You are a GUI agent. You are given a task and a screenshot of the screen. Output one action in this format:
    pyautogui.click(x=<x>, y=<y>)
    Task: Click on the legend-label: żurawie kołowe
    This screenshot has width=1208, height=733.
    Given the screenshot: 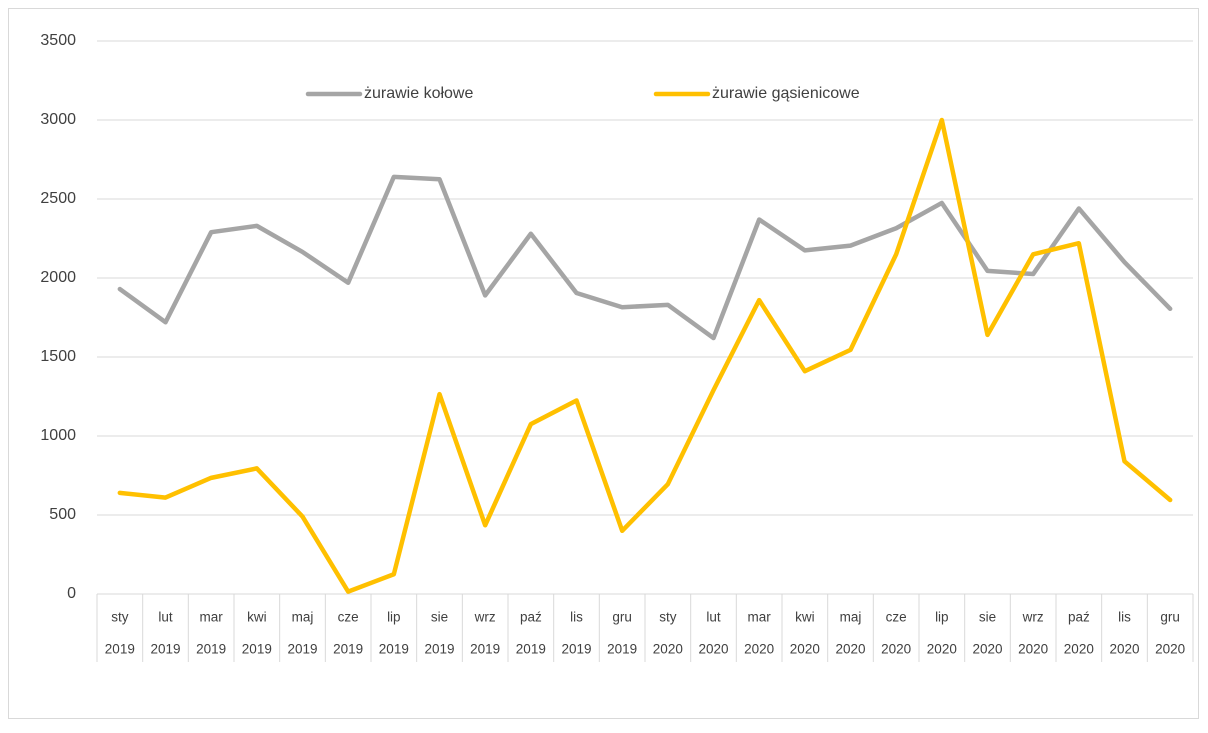 What is the action you would take?
    pyautogui.click(x=418, y=93)
    